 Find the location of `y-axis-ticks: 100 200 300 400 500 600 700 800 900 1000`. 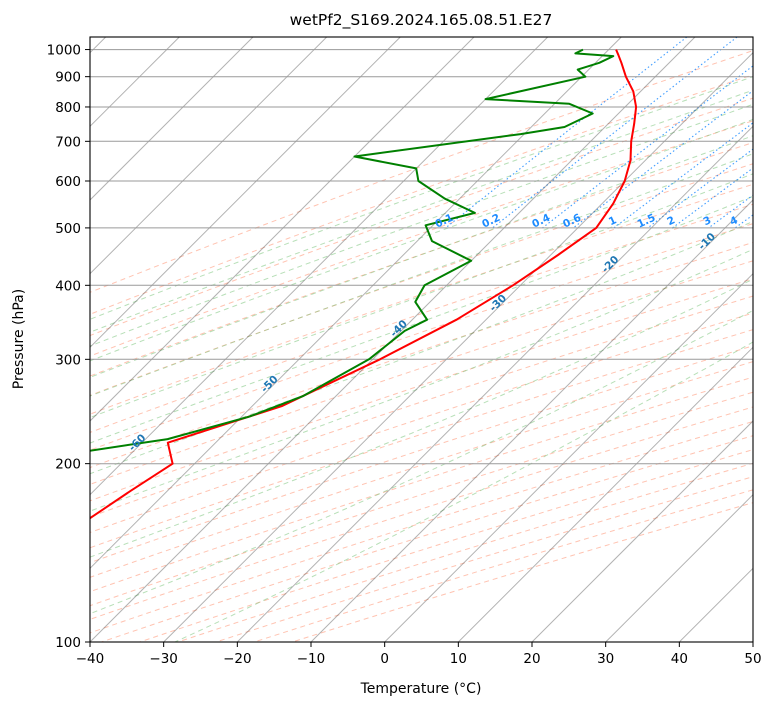

y-axis-ticks: 100 200 300 400 500 600 700 800 900 1000 is located at coordinates (68, 347).